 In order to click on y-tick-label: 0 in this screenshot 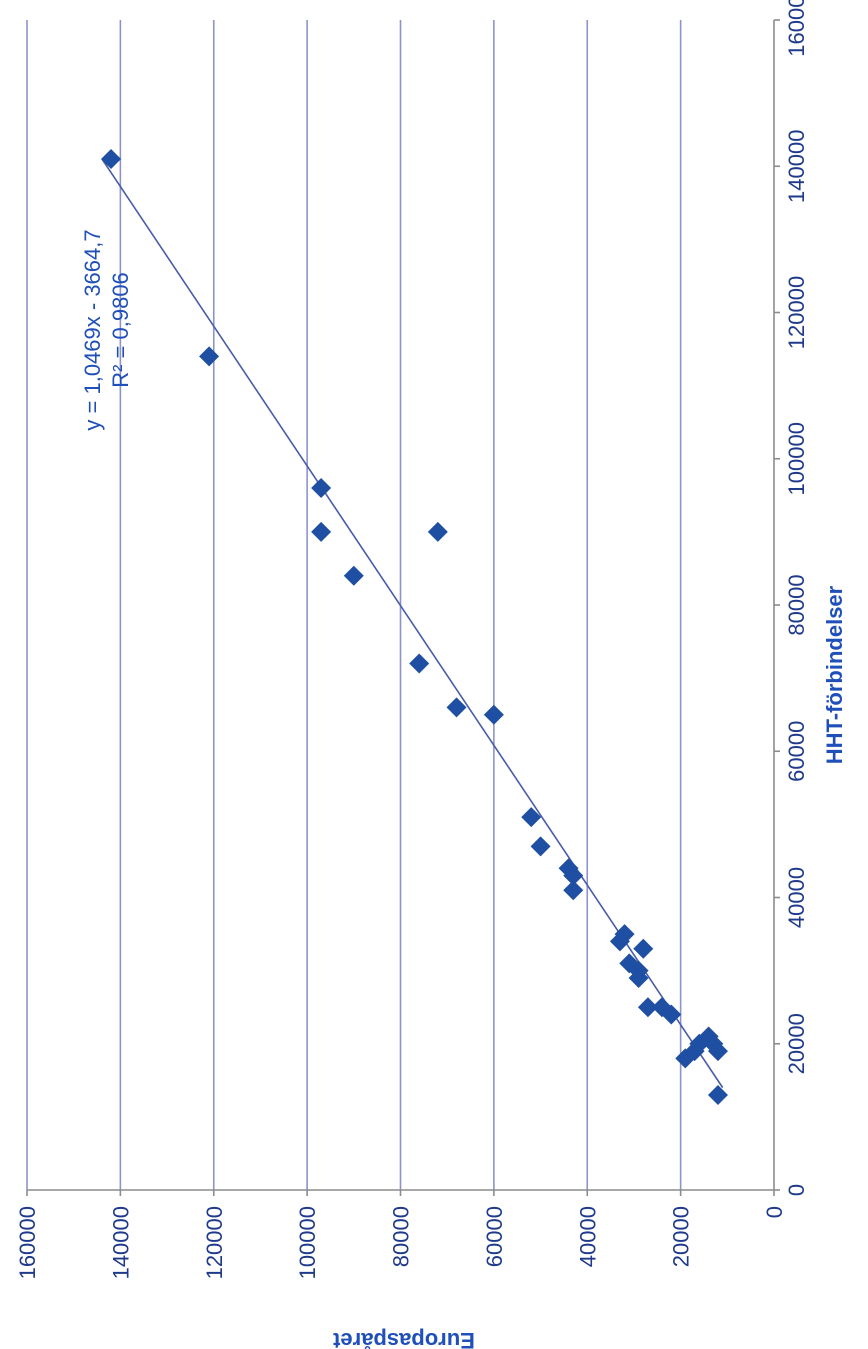, I will do `click(774, 1212)`.